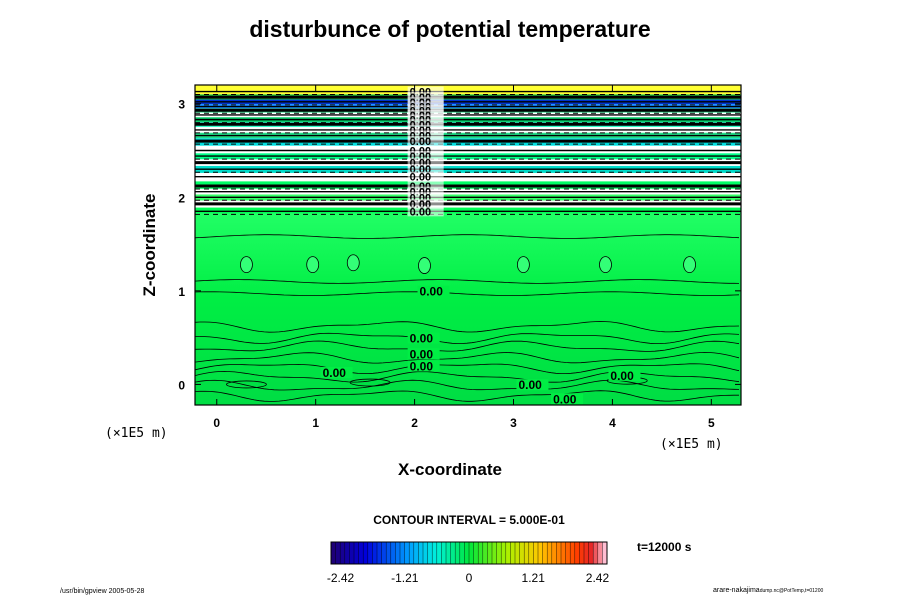 The height and width of the screenshot is (600, 900). Describe the element at coordinates (691, 444) in the screenshot. I see `x-unit-label: (×1E5 m)` at that location.